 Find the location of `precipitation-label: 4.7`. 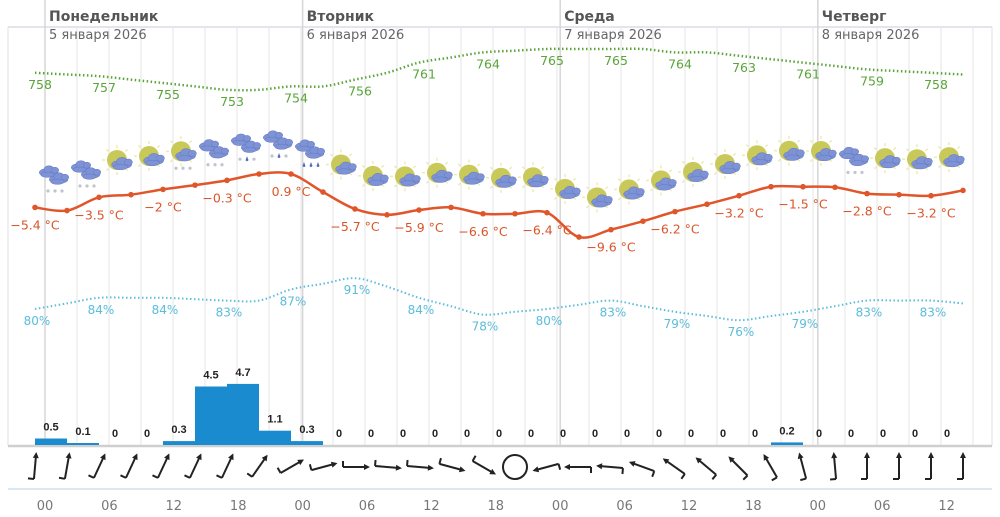

precipitation-label: 4.7 is located at coordinates (242, 373).